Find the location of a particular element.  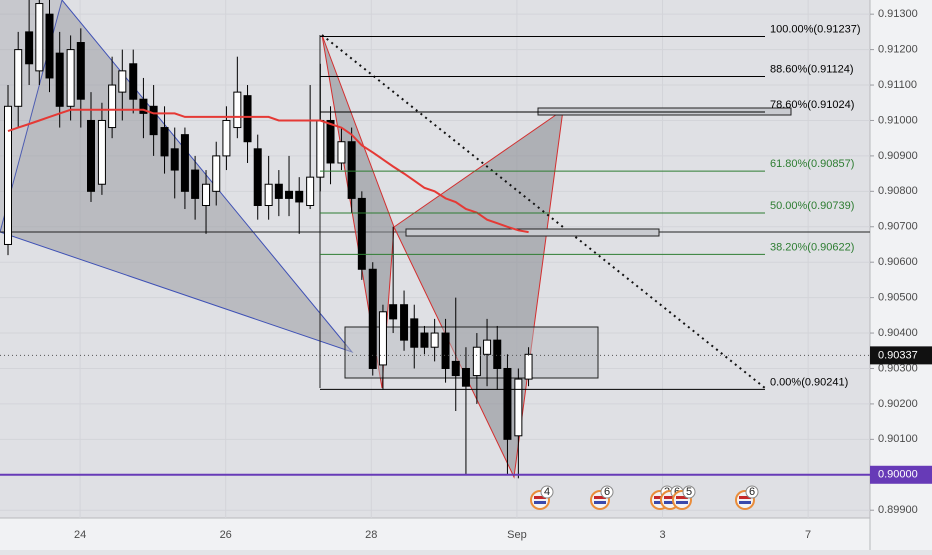

x-tick-label: 24 is located at coordinates (80, 535).